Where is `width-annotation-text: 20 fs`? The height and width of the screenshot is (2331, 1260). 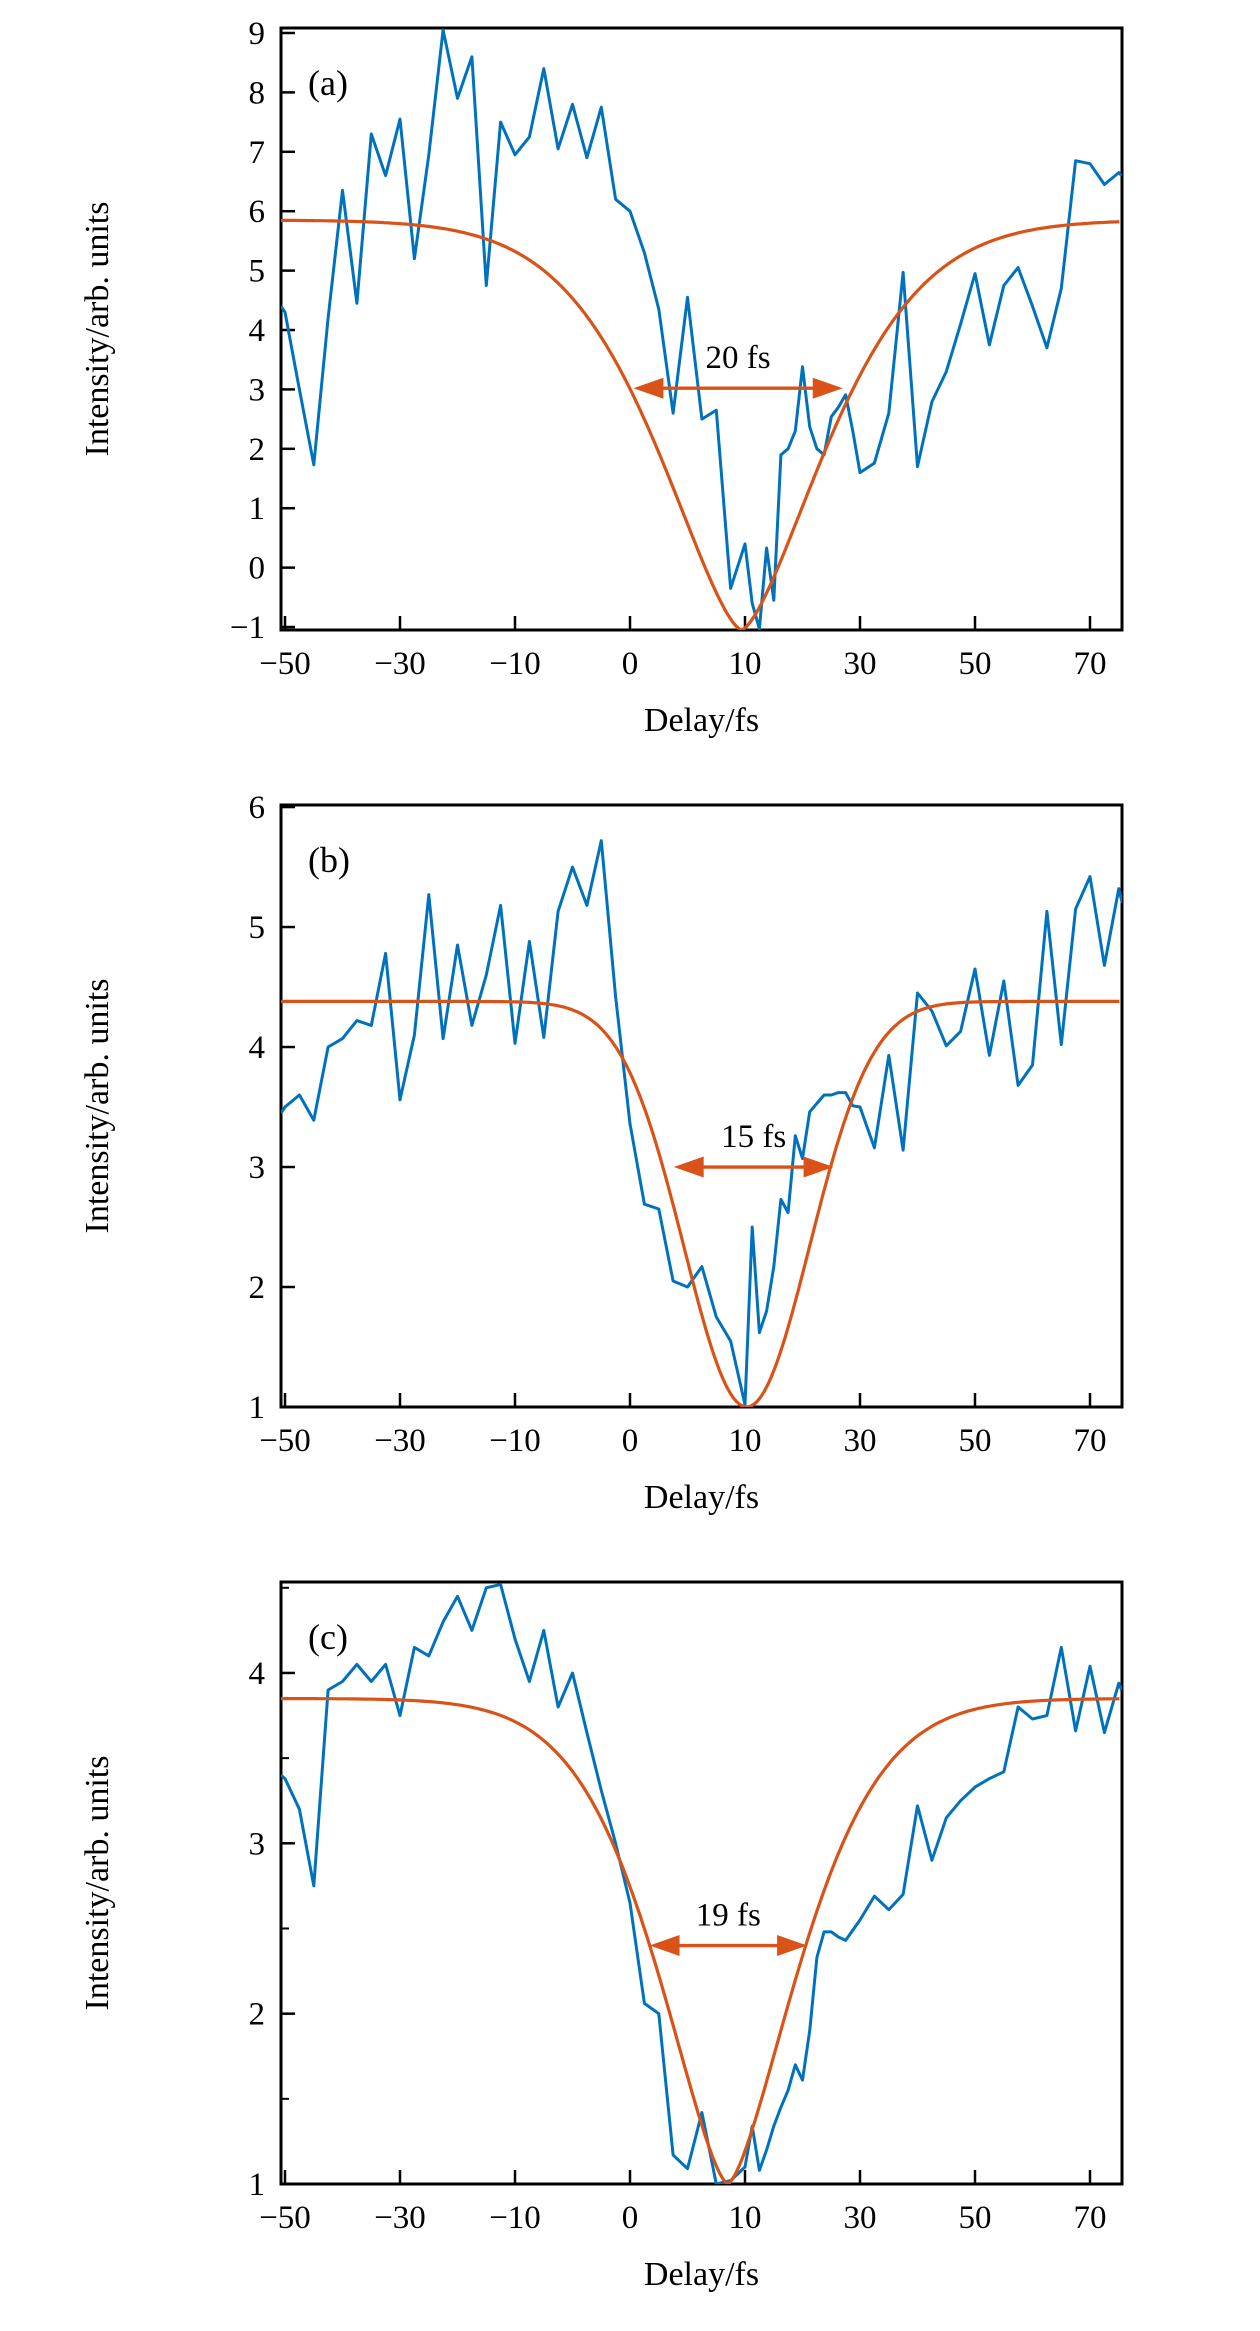
width-annotation-text: 20 fs is located at coordinates (738, 358).